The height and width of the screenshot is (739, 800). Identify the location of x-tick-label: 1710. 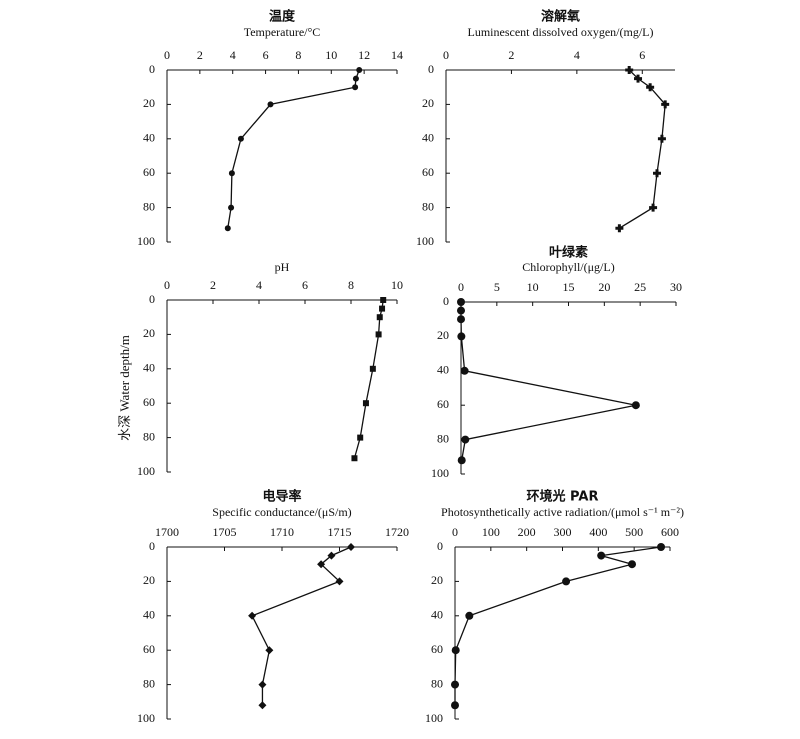
(282, 532).